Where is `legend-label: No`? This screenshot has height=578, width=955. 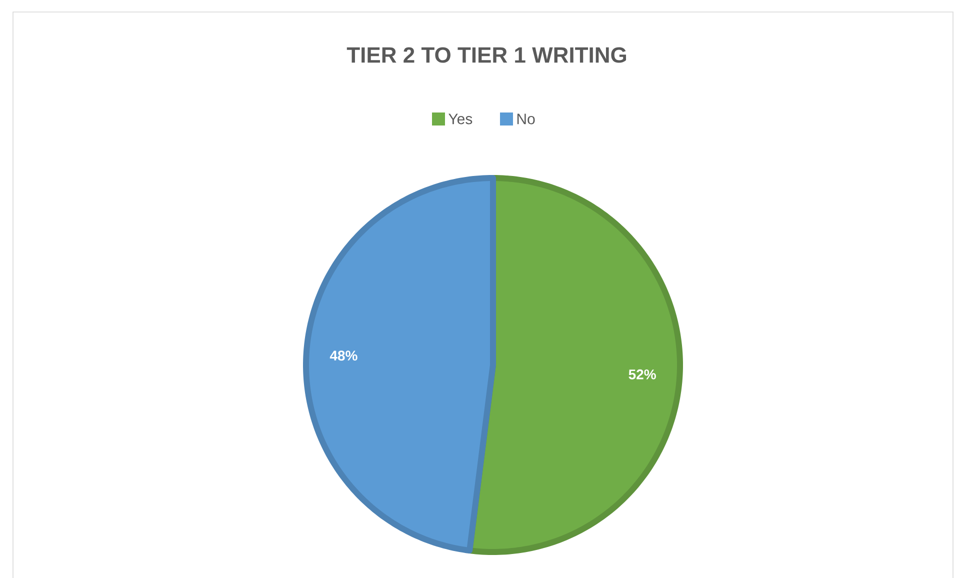 legend-label: No is located at coordinates (526, 119).